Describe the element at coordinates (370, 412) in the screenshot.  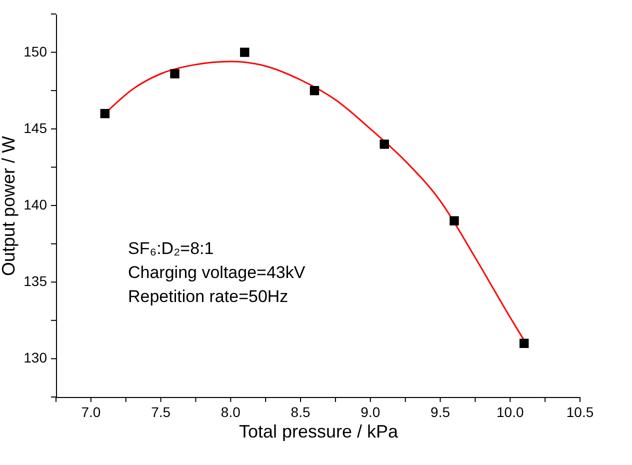
I see `x-tick-label: 9.0` at that location.